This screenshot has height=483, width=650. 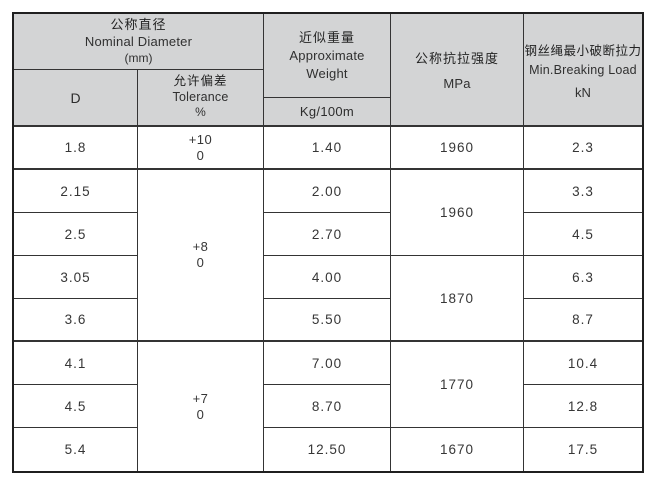 I want to click on cell-breaking: 17.5, so click(x=583, y=449).